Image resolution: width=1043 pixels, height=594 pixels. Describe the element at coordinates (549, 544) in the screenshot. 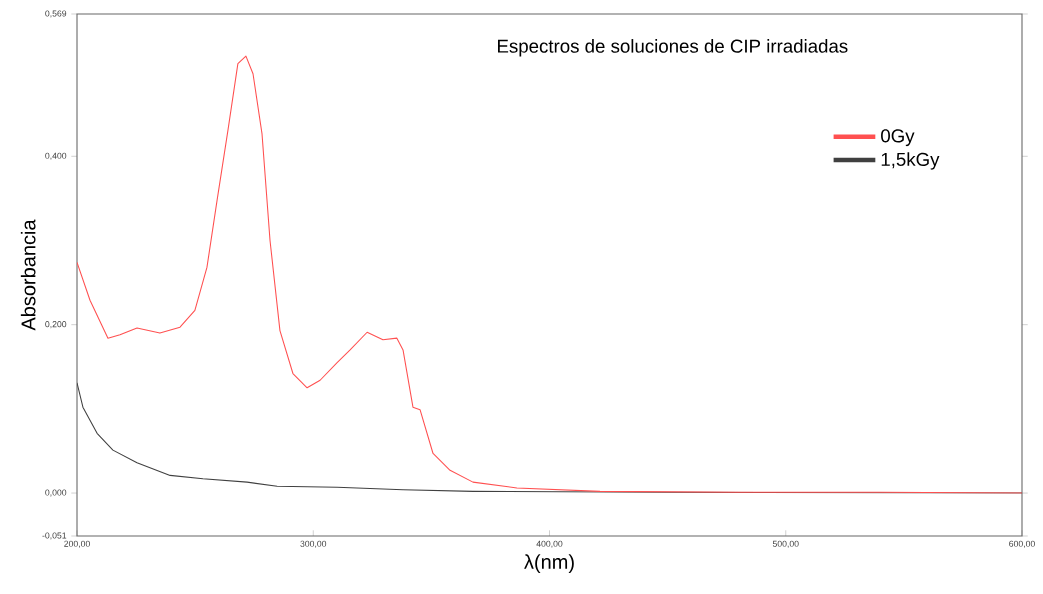

I see `x-tick-label: 400,00` at that location.